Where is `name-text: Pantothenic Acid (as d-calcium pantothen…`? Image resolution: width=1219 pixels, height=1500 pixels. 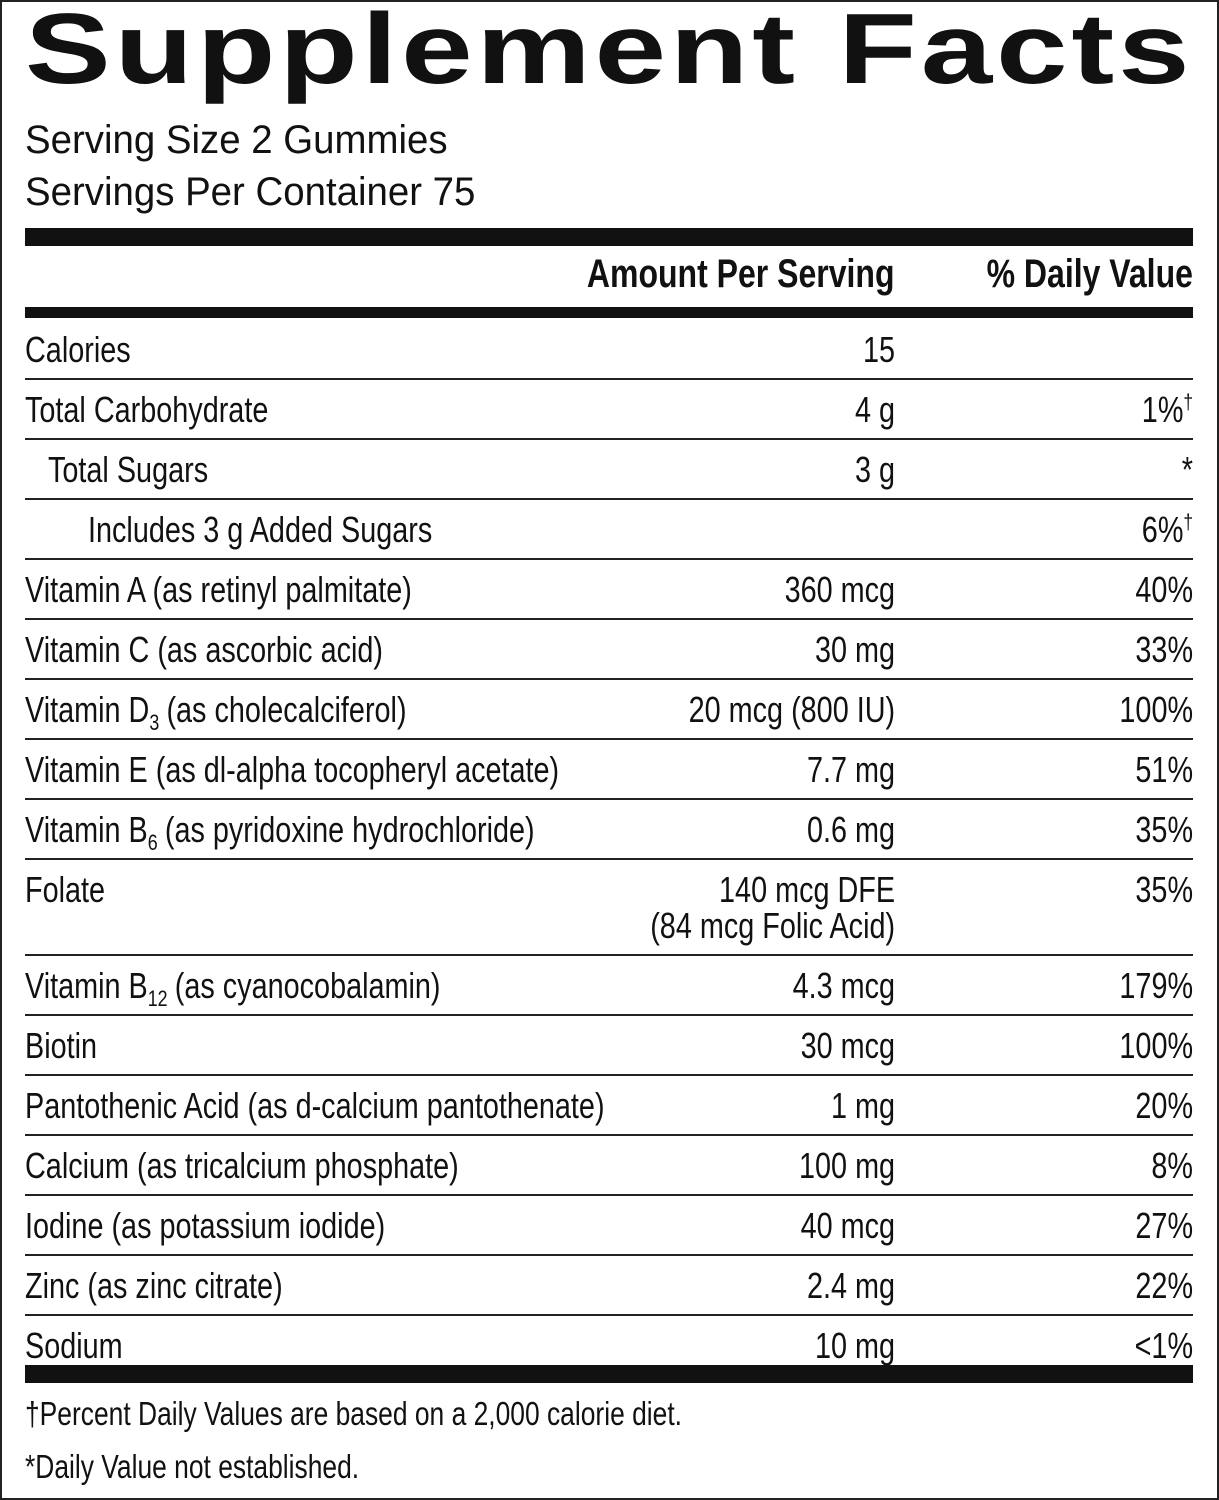 name-text: Pantothenic Acid (as d-calcium pantothen… is located at coordinates (315, 1105).